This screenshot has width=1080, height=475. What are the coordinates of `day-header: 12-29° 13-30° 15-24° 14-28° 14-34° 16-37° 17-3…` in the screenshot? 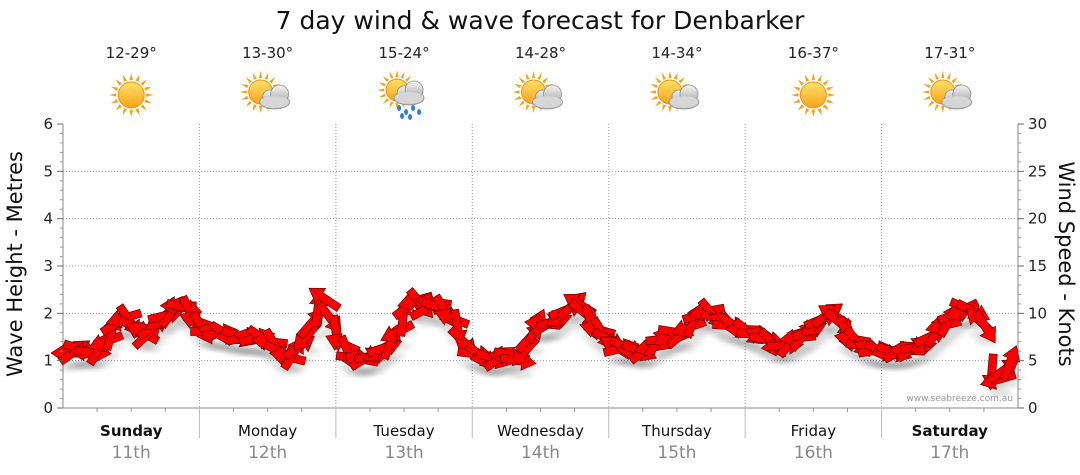 It's located at (540, 82).